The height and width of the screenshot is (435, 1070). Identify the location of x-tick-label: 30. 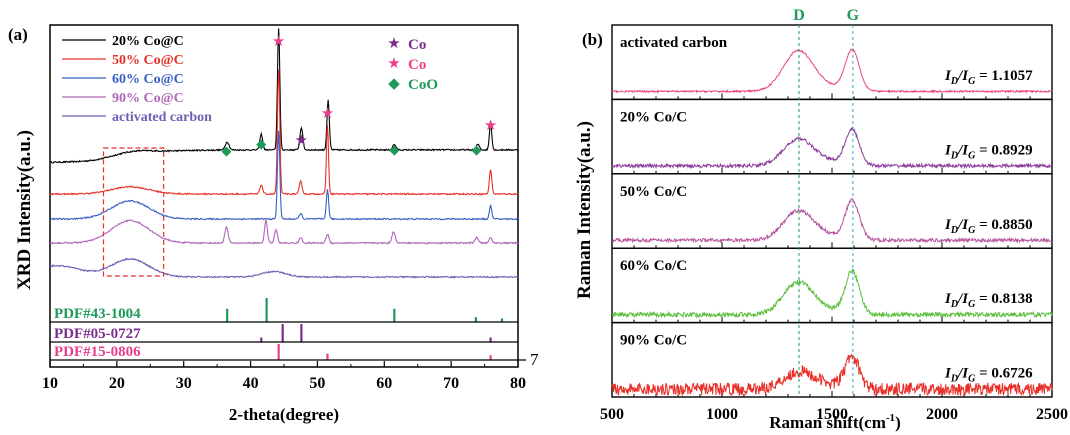
(184, 383).